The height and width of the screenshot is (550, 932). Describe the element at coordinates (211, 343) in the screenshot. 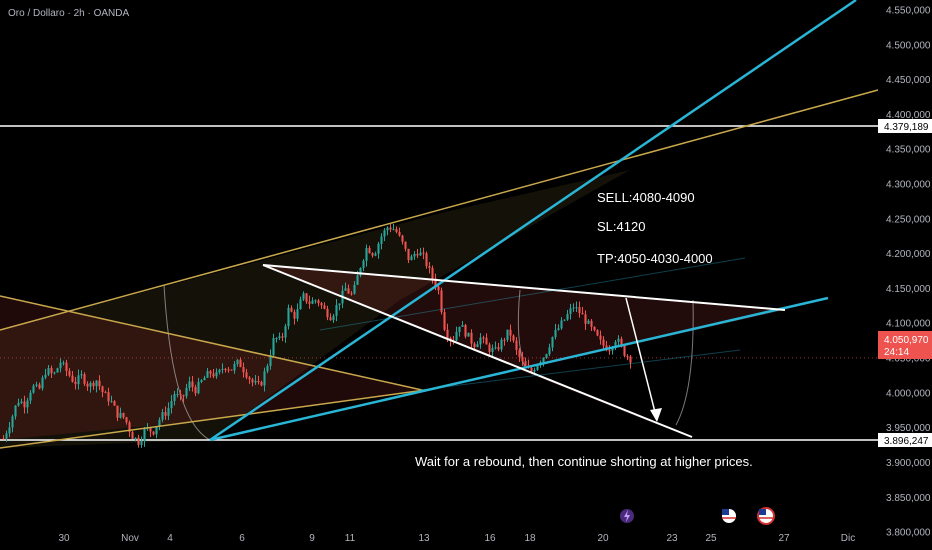

I see `gold-descending-line` at that location.